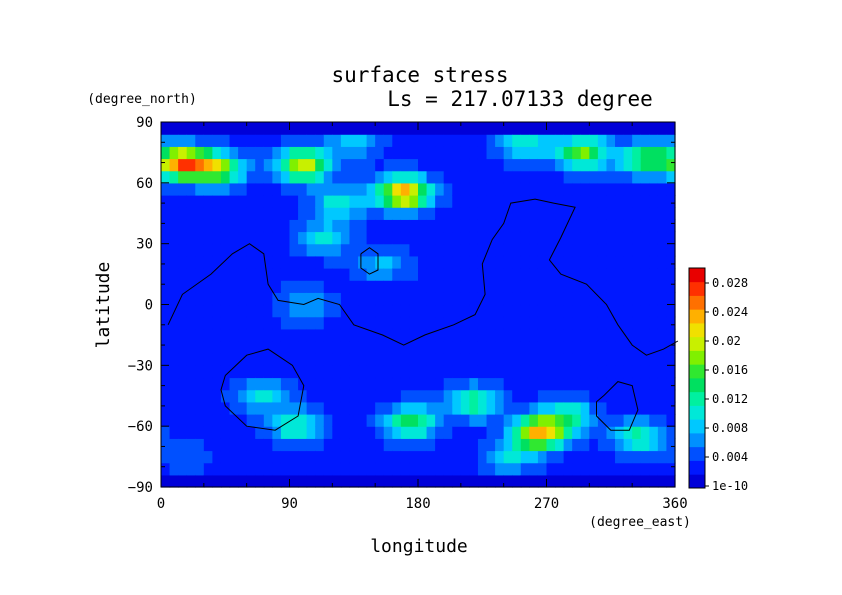  I want to click on x-unit-label: (degree_east), so click(640, 522).